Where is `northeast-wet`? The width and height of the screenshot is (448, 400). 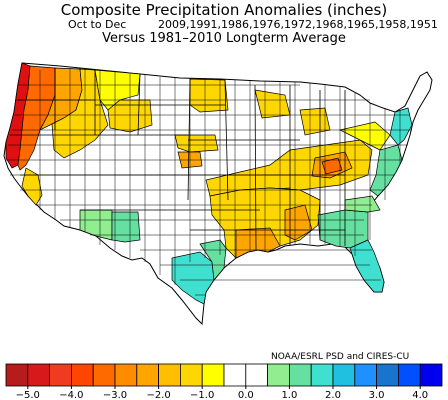 northeast-wet is located at coordinates (401, 126).